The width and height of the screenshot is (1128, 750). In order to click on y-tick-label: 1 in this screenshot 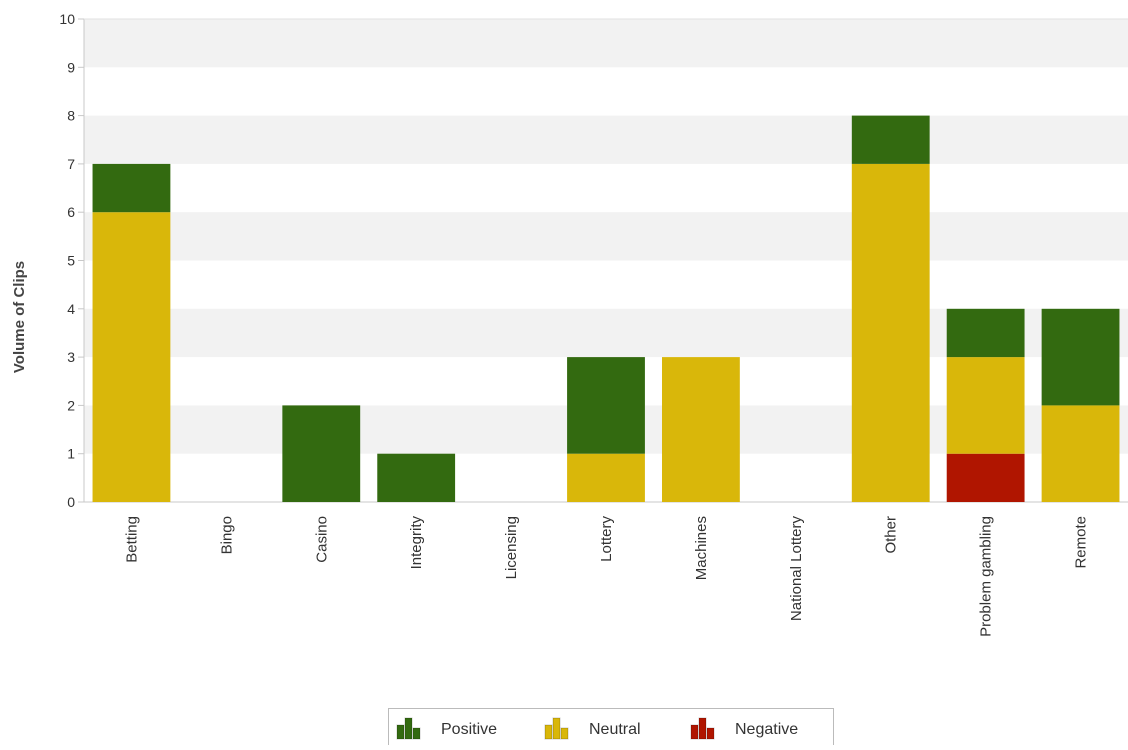, I will do `click(71, 454)`.